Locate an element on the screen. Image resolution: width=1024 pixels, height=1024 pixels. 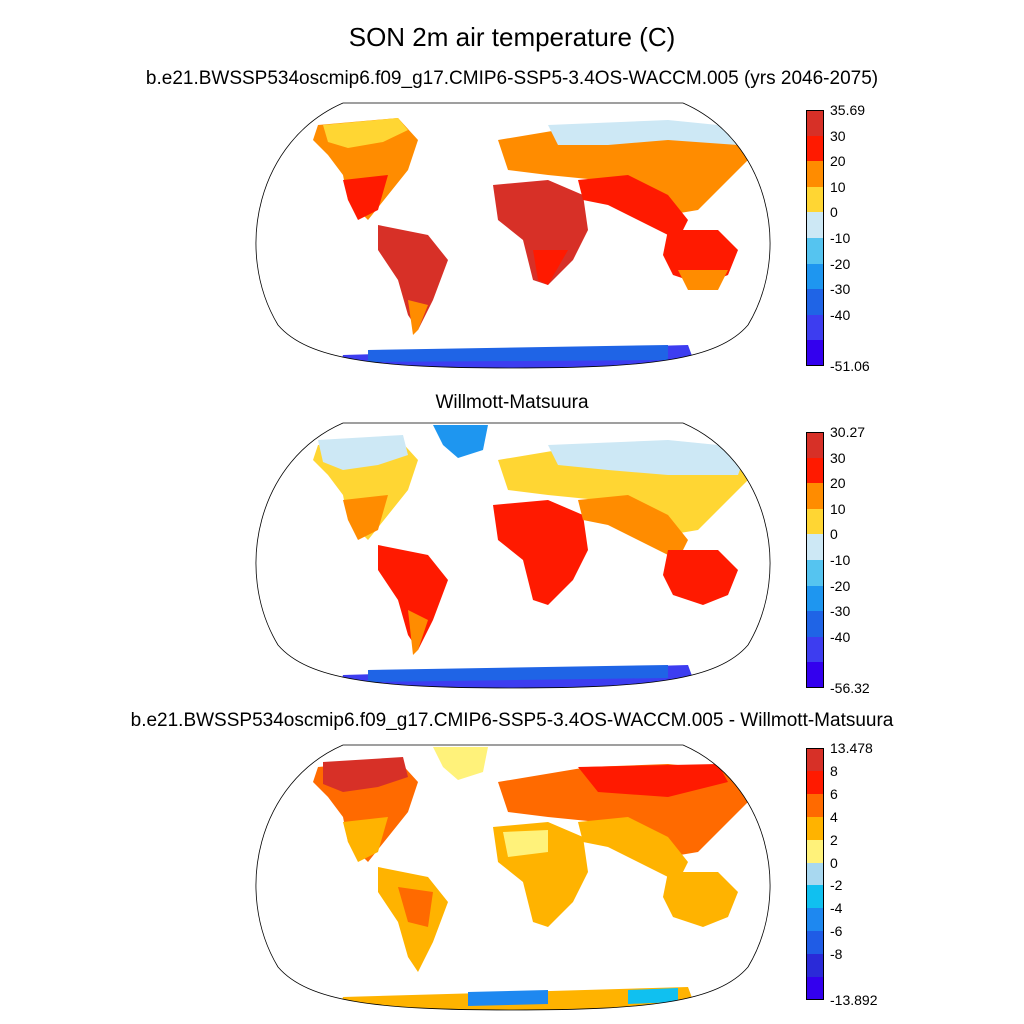
panel-3-map is located at coordinates (513, 877).